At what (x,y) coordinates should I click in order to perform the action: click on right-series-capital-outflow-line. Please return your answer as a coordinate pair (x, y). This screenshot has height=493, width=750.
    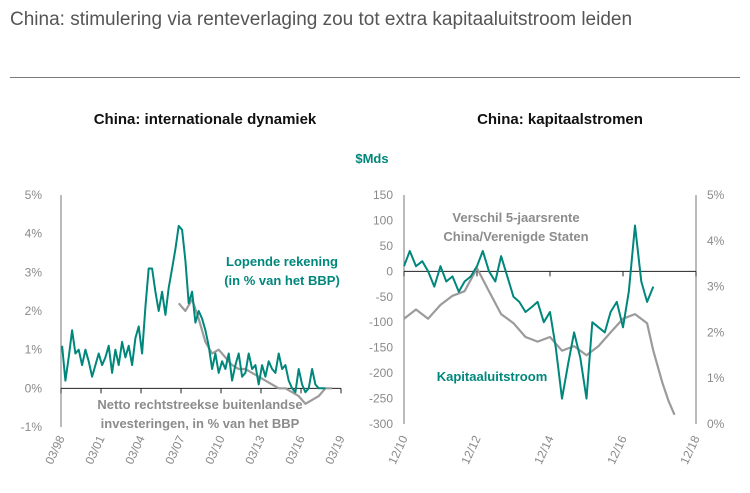
    Looking at the image, I should click on (529, 312).